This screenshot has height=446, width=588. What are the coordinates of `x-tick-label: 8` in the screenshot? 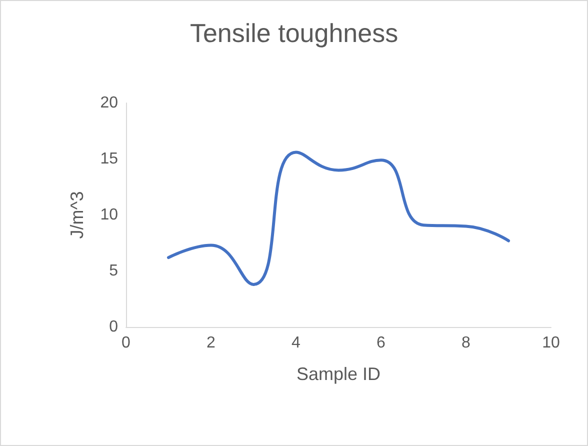 It's located at (466, 343).